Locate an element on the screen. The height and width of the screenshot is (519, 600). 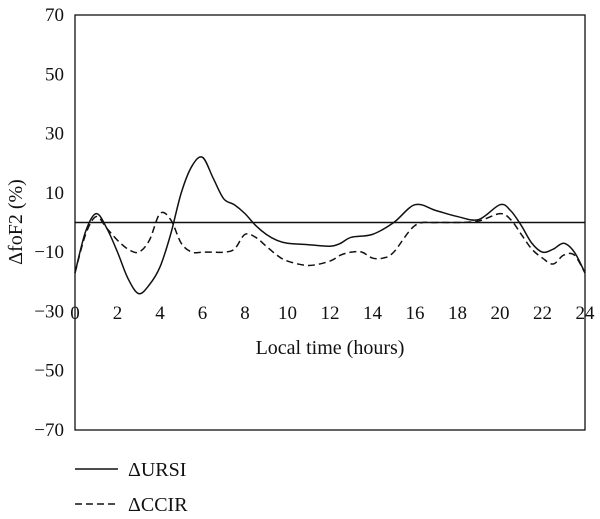
x-tick-label: 10 is located at coordinates (287, 313).